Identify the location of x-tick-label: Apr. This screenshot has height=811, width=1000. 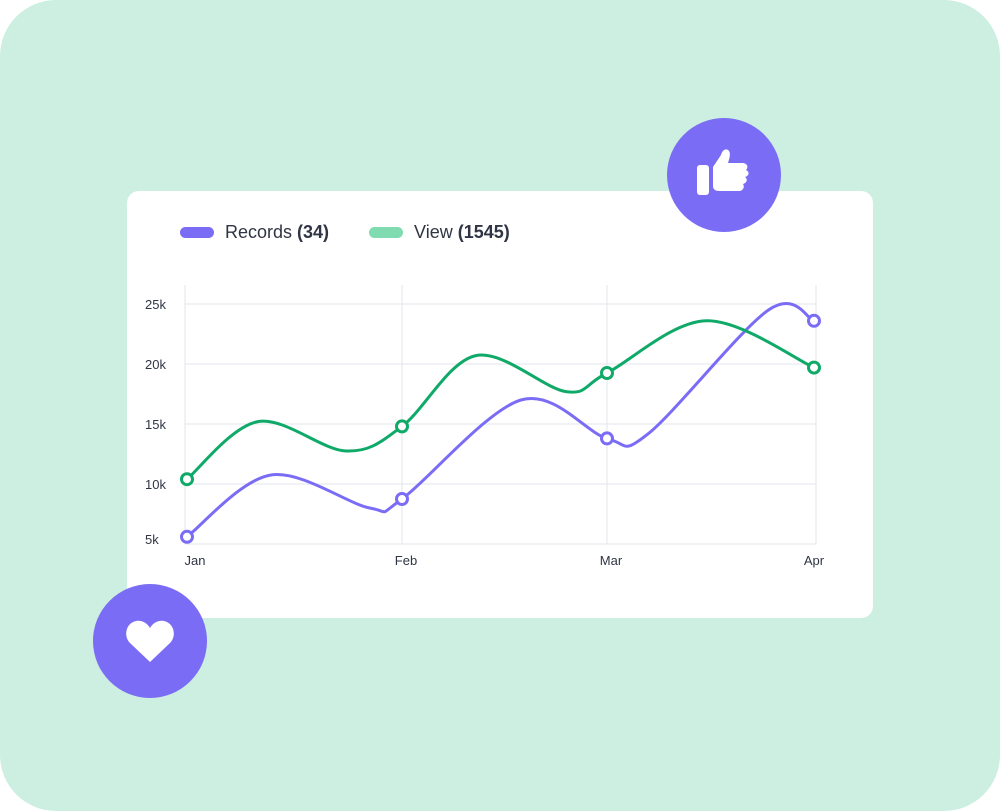
(814, 560).